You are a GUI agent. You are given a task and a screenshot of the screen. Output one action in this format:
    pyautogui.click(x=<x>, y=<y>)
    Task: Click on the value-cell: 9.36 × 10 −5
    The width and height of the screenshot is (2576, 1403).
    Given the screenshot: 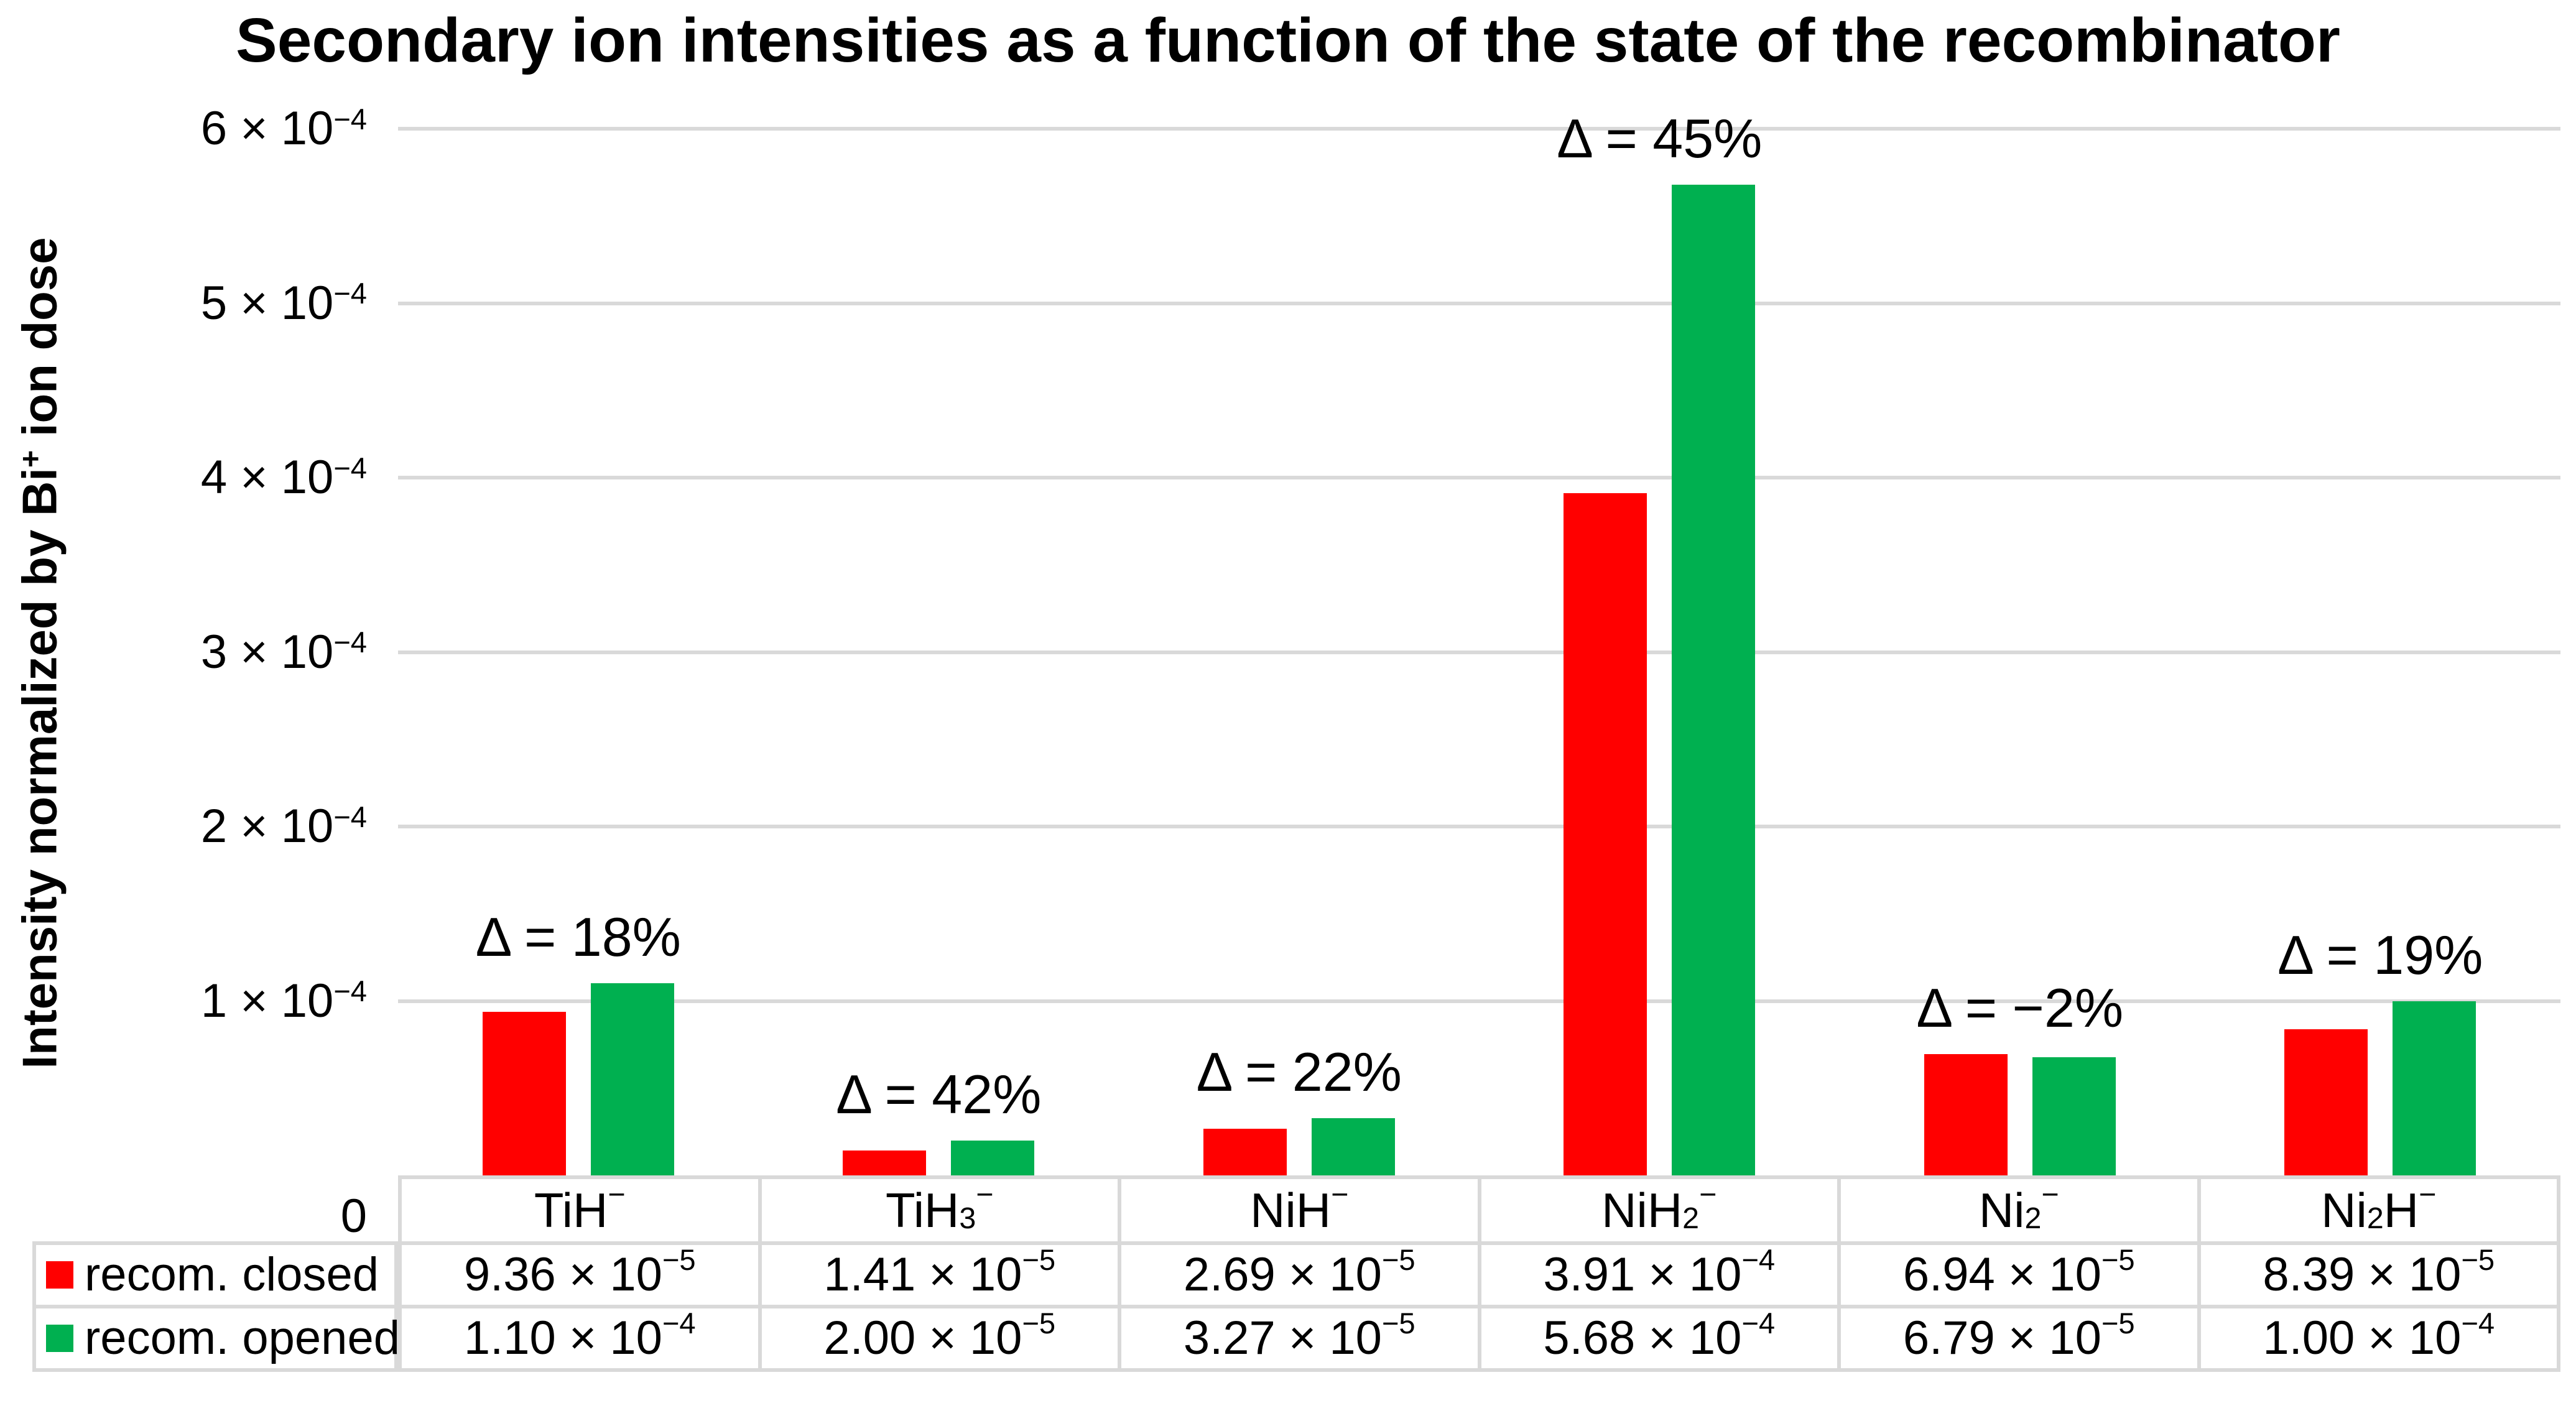 What is the action you would take?
    pyautogui.click(x=580, y=1275)
    